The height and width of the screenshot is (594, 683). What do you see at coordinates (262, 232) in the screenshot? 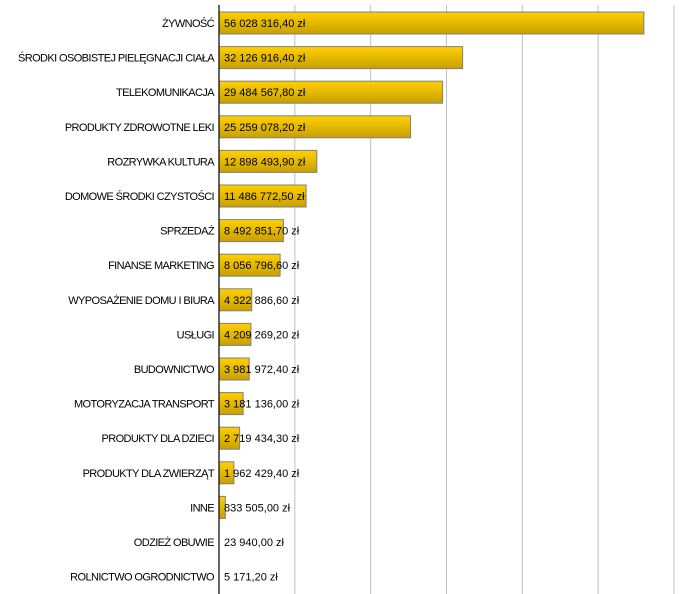
I see `data-label: 8 492 851,70 zł` at bounding box center [262, 232].